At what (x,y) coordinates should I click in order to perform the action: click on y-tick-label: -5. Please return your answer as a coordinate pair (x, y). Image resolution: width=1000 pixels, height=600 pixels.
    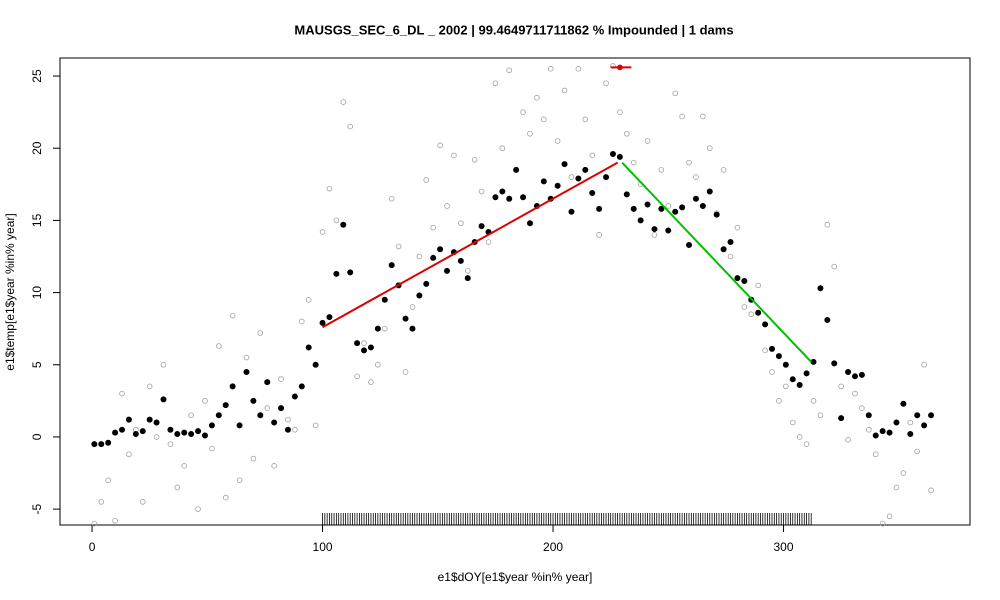
    Looking at the image, I should click on (37, 508).